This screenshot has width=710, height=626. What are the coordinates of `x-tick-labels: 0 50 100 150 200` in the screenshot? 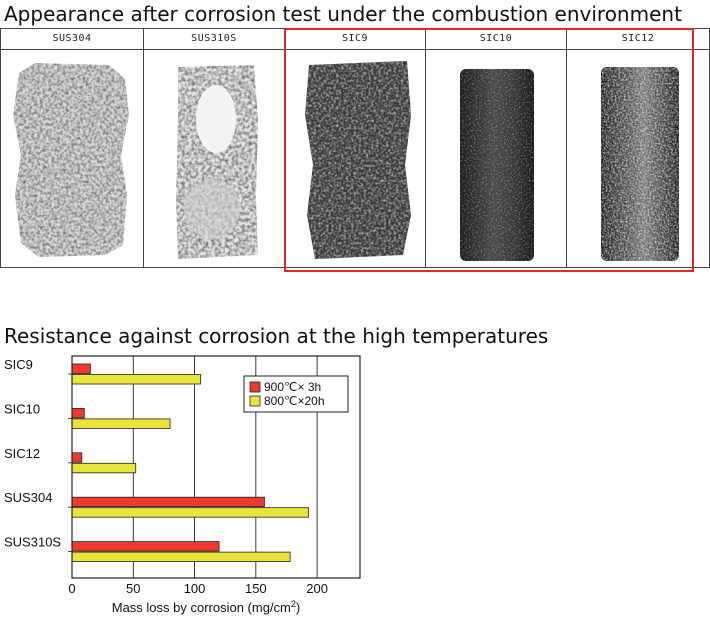 It's located at (198, 588).